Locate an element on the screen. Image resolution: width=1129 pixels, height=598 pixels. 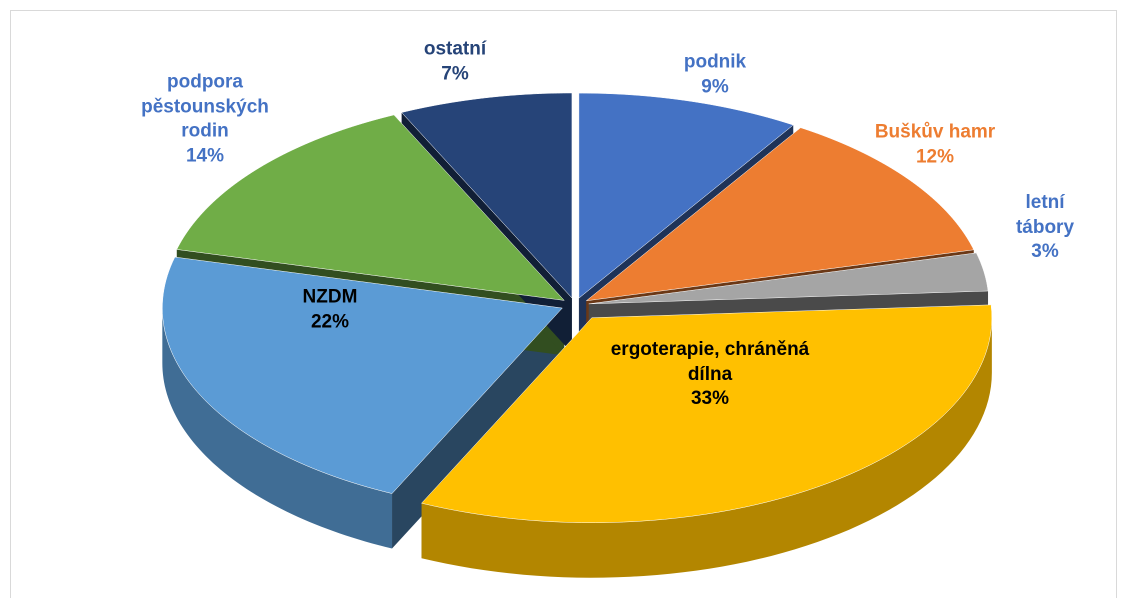
value-label: 14% is located at coordinates (205, 156).